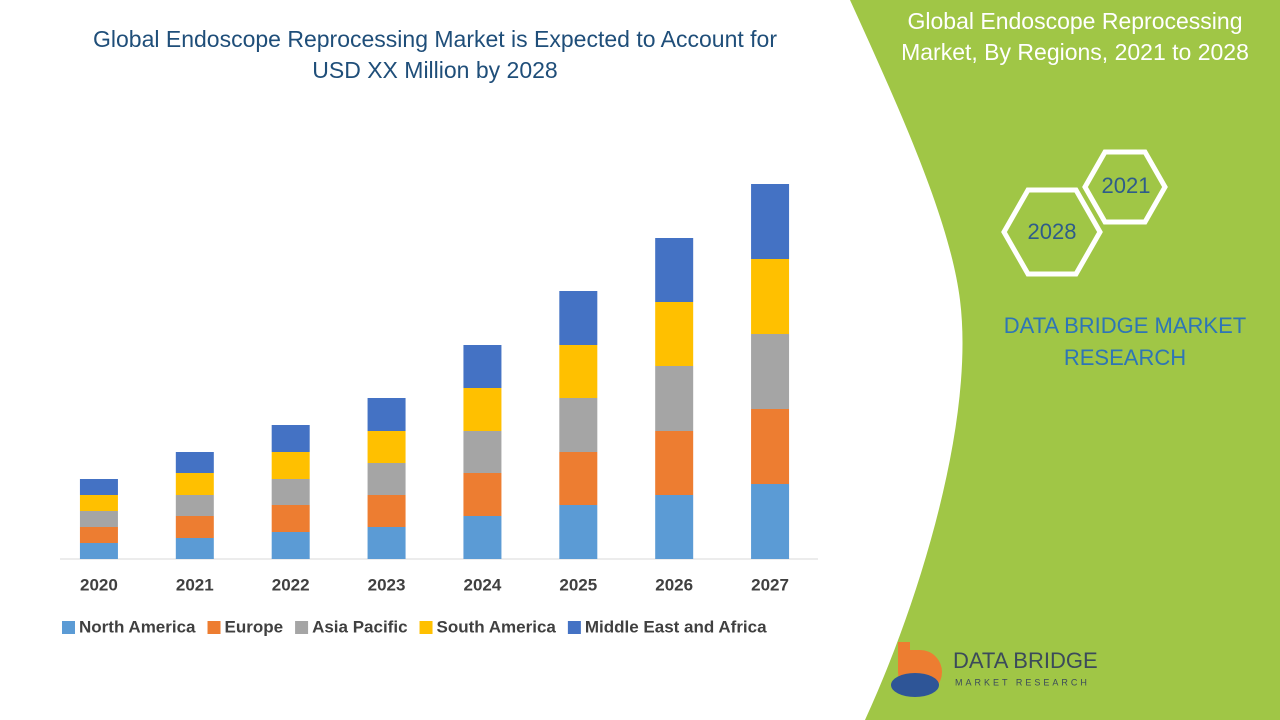 The image size is (1280, 720). I want to click on logo-name: DATA BRIDGE, so click(1025, 660).